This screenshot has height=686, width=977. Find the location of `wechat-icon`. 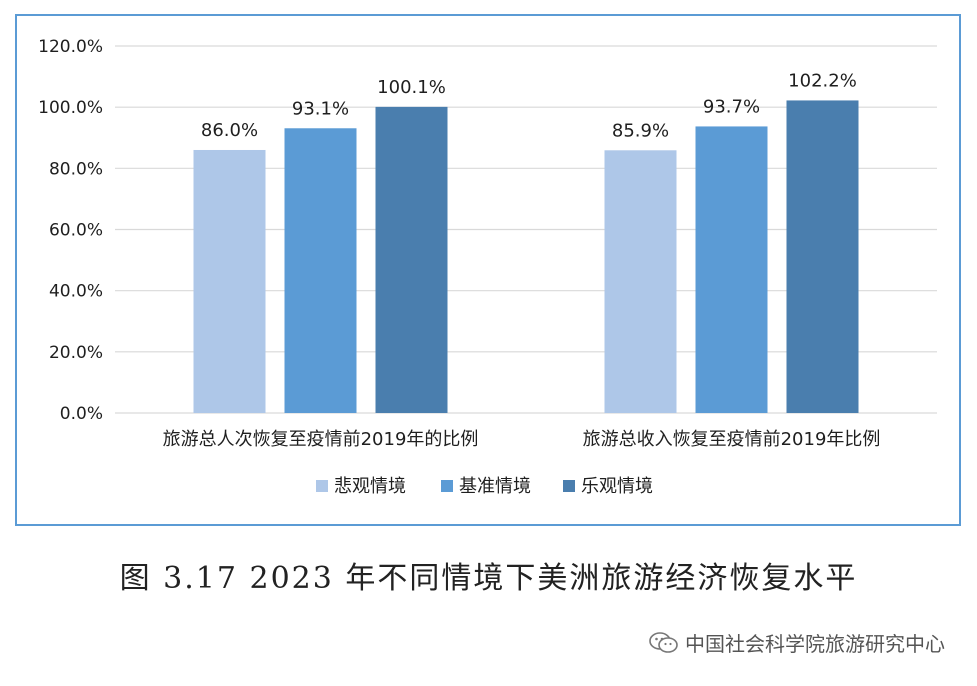

wechat-icon is located at coordinates (663, 642).